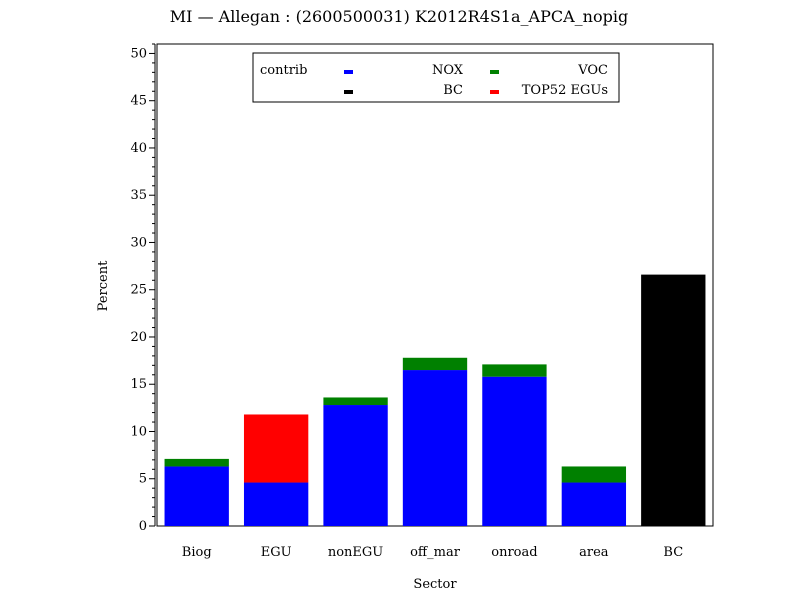 This screenshot has width=800, height=600. What do you see at coordinates (138, 242) in the screenshot?
I see `y-tick-label: 30` at bounding box center [138, 242].